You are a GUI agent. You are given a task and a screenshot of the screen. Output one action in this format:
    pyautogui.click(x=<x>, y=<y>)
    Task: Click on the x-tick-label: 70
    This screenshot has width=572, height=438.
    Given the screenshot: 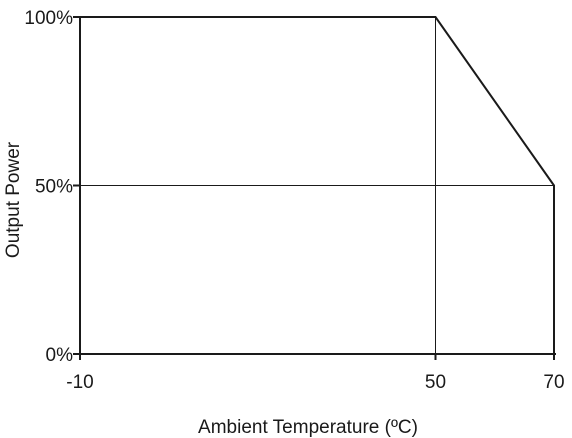 What is the action you would take?
    pyautogui.click(x=553, y=382)
    